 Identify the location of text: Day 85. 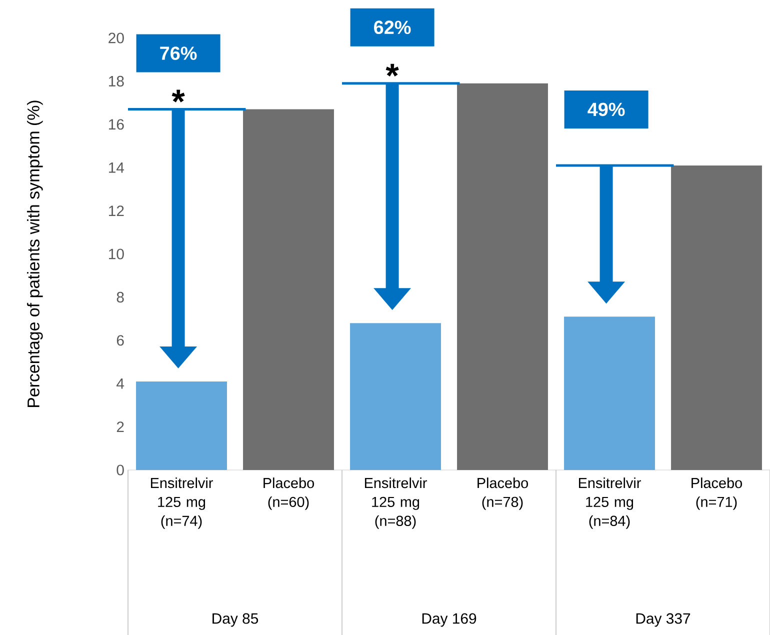
(235, 620).